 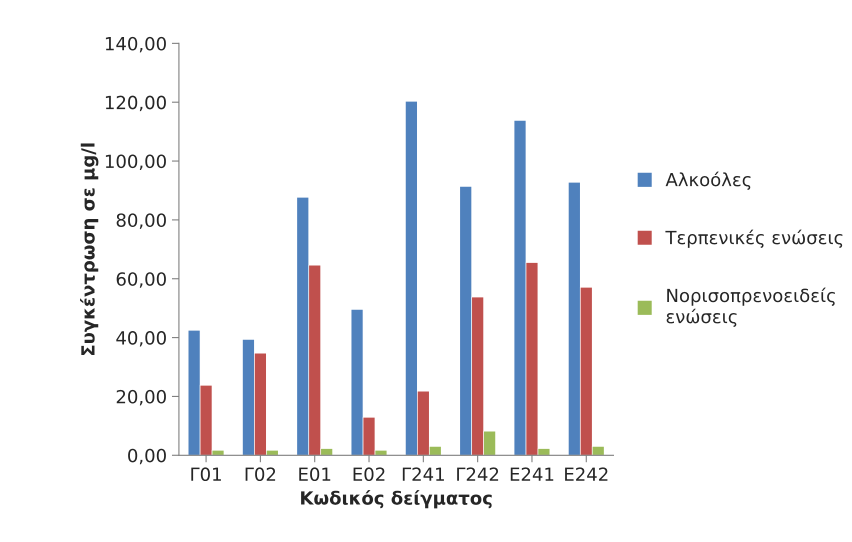 What do you see at coordinates (708, 181) in the screenshot?
I see `legend-label: Αλκοόλες` at bounding box center [708, 181].